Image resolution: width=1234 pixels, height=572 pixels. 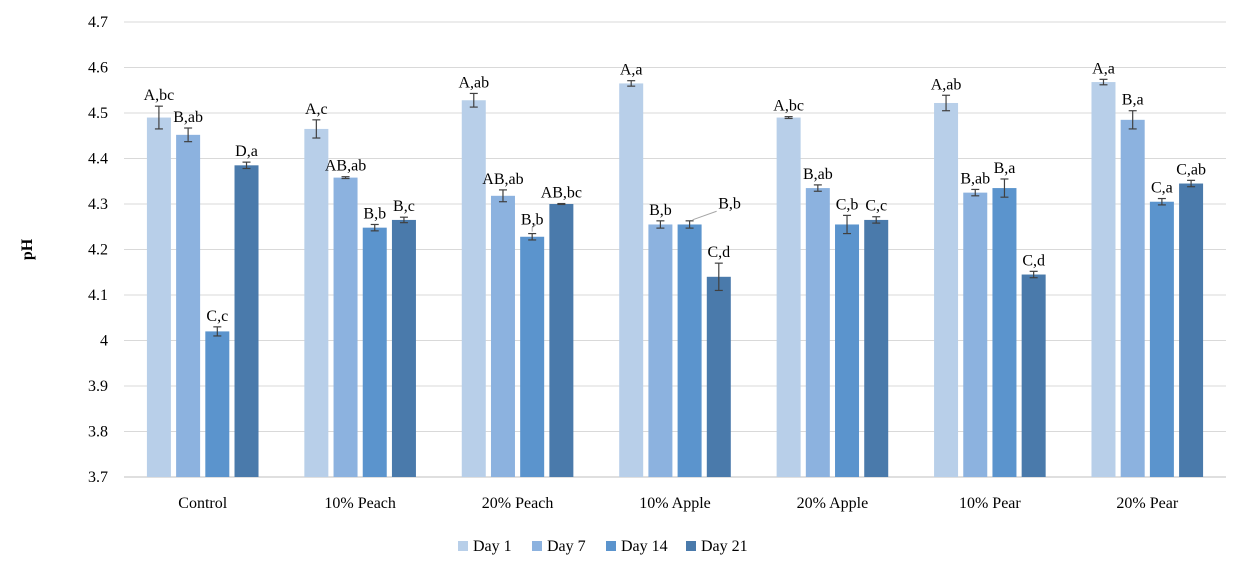 I want to click on y-tick-label: 4.1, so click(x=98, y=295).